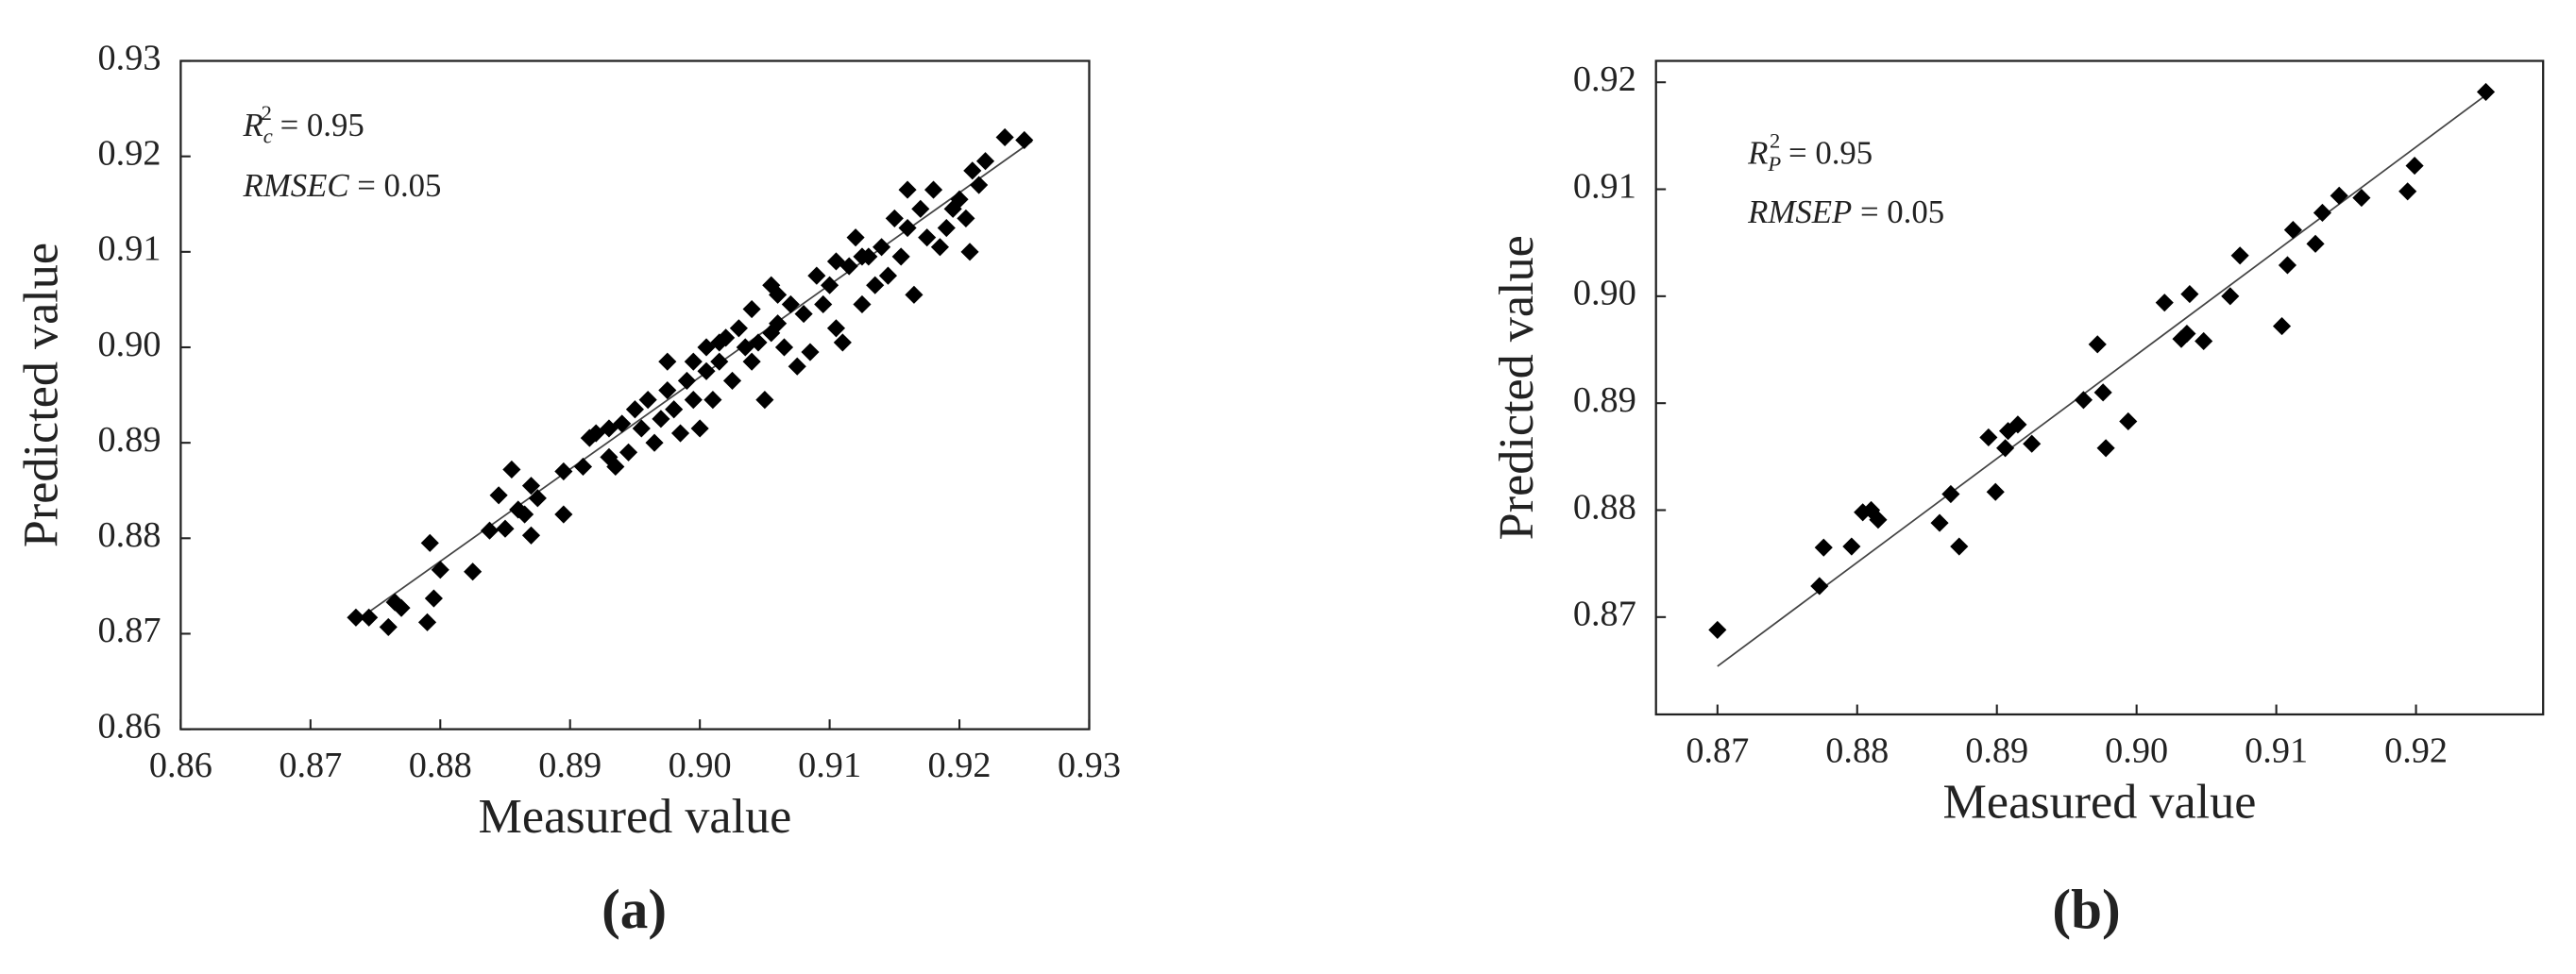 The width and height of the screenshot is (2576, 974). What do you see at coordinates (295, 185) in the screenshot?
I see `annotation-symbol: RMSEC` at bounding box center [295, 185].